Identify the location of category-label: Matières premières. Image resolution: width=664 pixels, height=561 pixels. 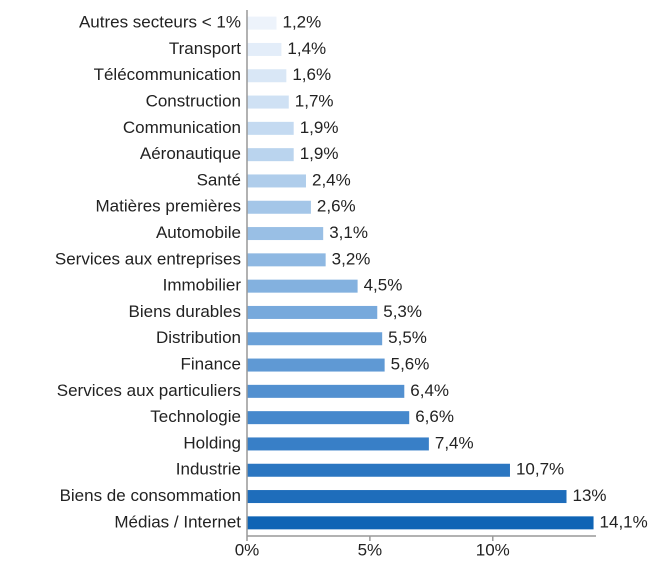
(169, 206).